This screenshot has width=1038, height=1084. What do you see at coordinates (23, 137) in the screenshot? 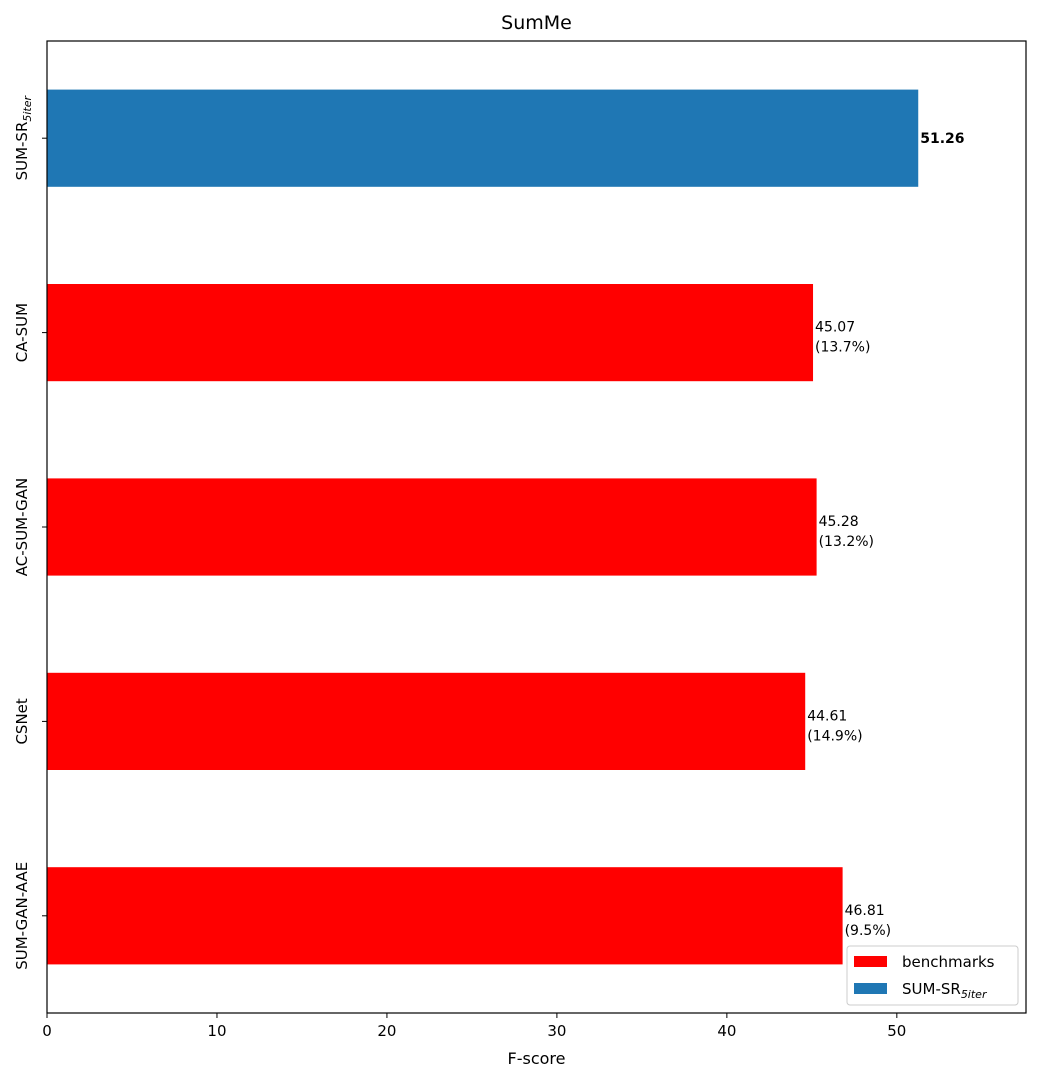
I see `y-tick-label: SUM-SR5iter` at bounding box center [23, 137].